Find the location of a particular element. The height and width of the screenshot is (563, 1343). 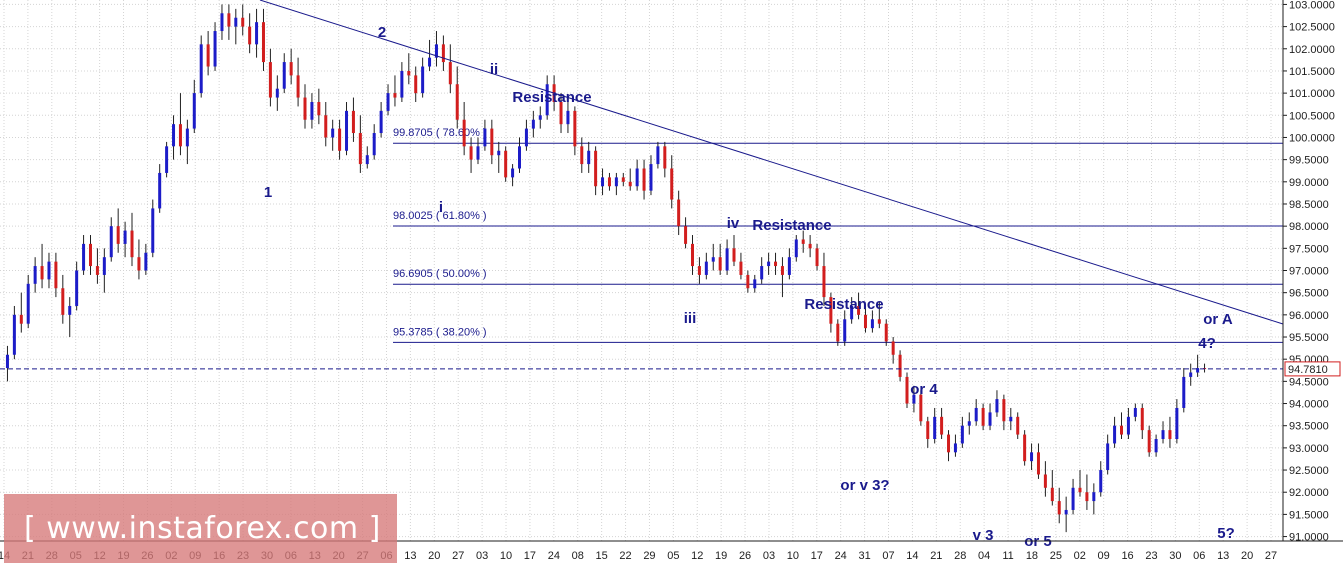

y-tick-label: 96.0000 is located at coordinates (1309, 316).